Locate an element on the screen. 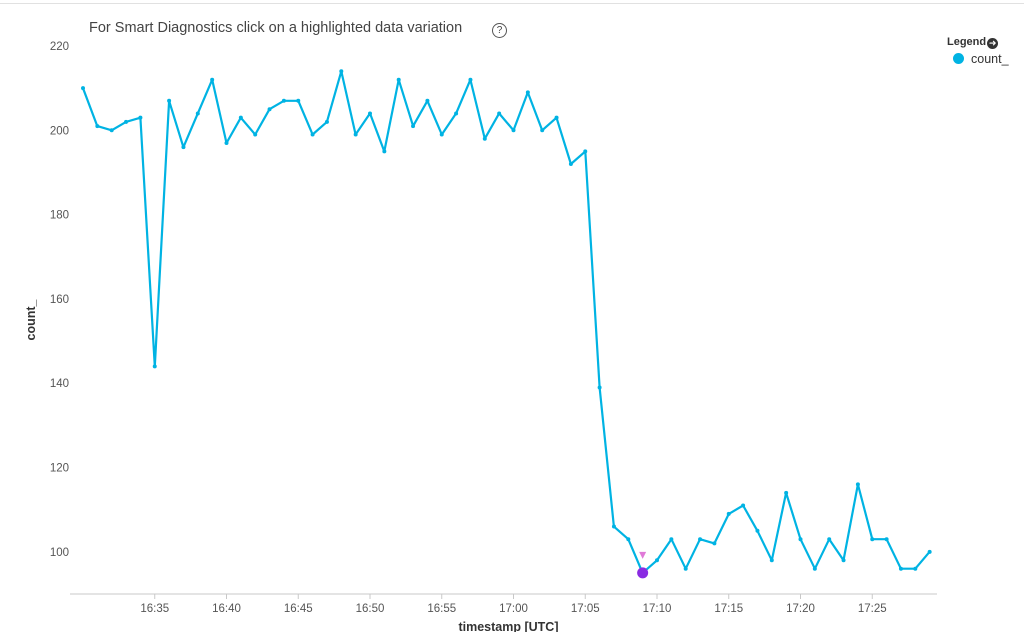  y-tick-label: 200 is located at coordinates (59, 131).